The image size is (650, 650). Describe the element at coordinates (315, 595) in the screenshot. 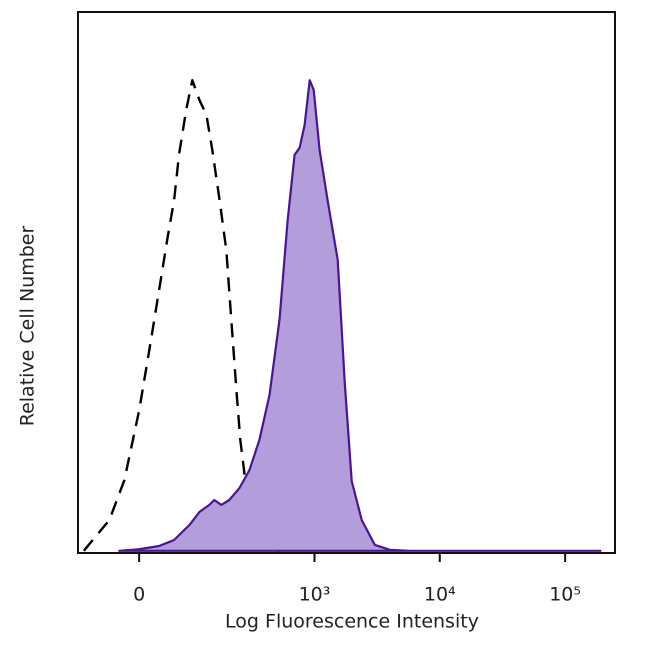

I see `x-tick-label: 10³` at that location.